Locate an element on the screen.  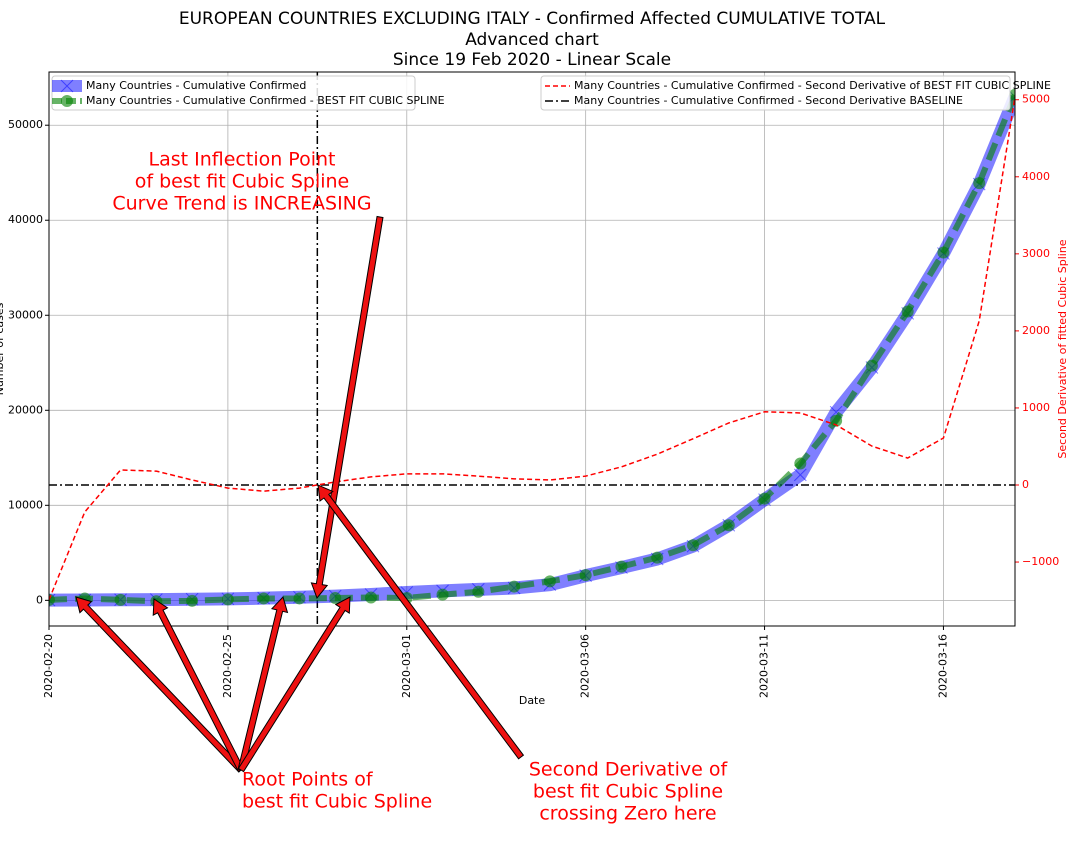
x-tick-label: 2020-02-25 is located at coordinates (227, 666).